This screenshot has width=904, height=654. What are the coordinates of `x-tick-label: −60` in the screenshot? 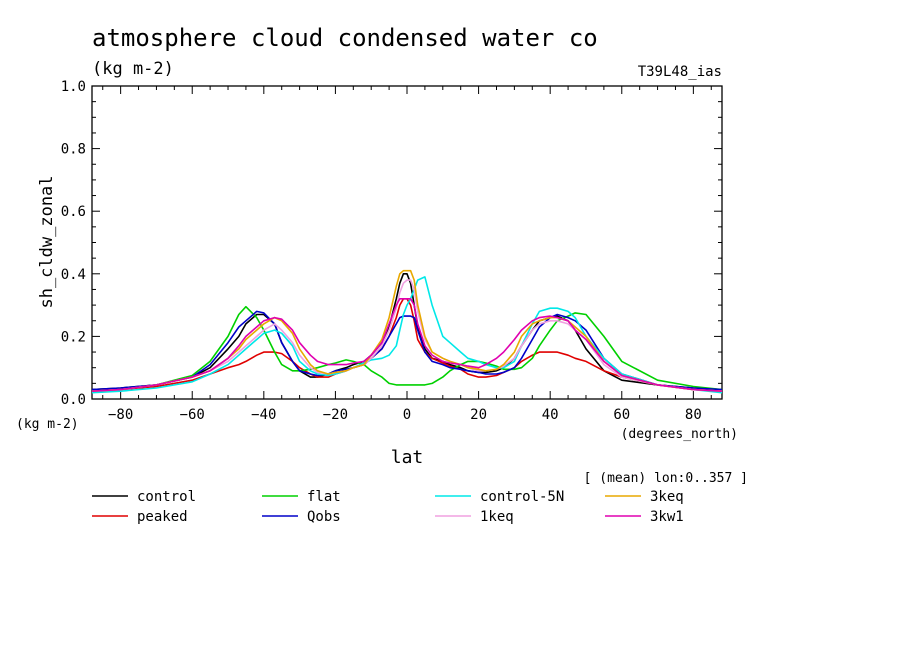 It's located at (192, 415).